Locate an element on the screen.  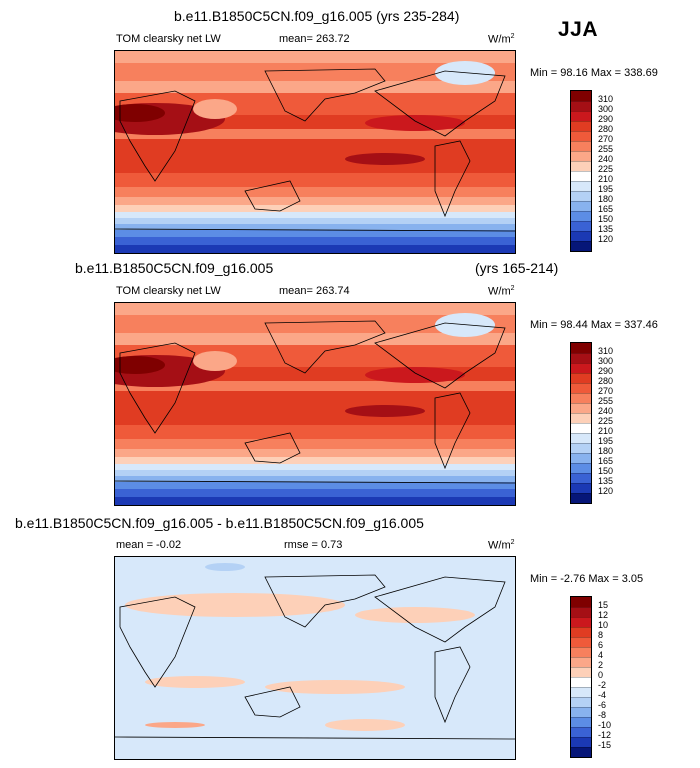
panel-1-colorbar is located at coordinates (581, 171).